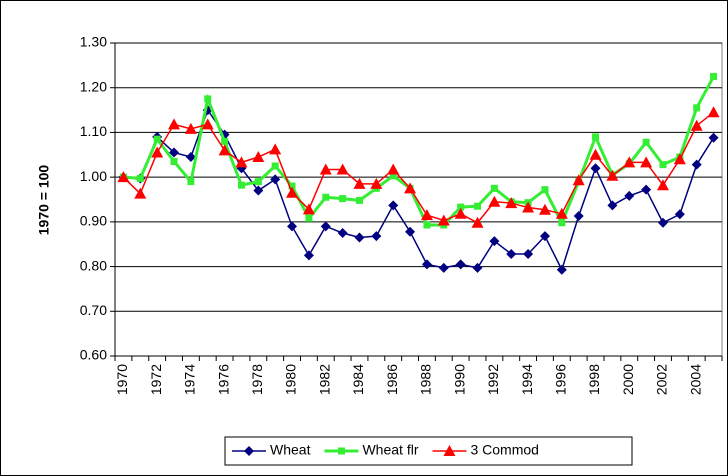  Describe the element at coordinates (561, 379) in the screenshot. I see `x-tick-label: 1996` at that location.